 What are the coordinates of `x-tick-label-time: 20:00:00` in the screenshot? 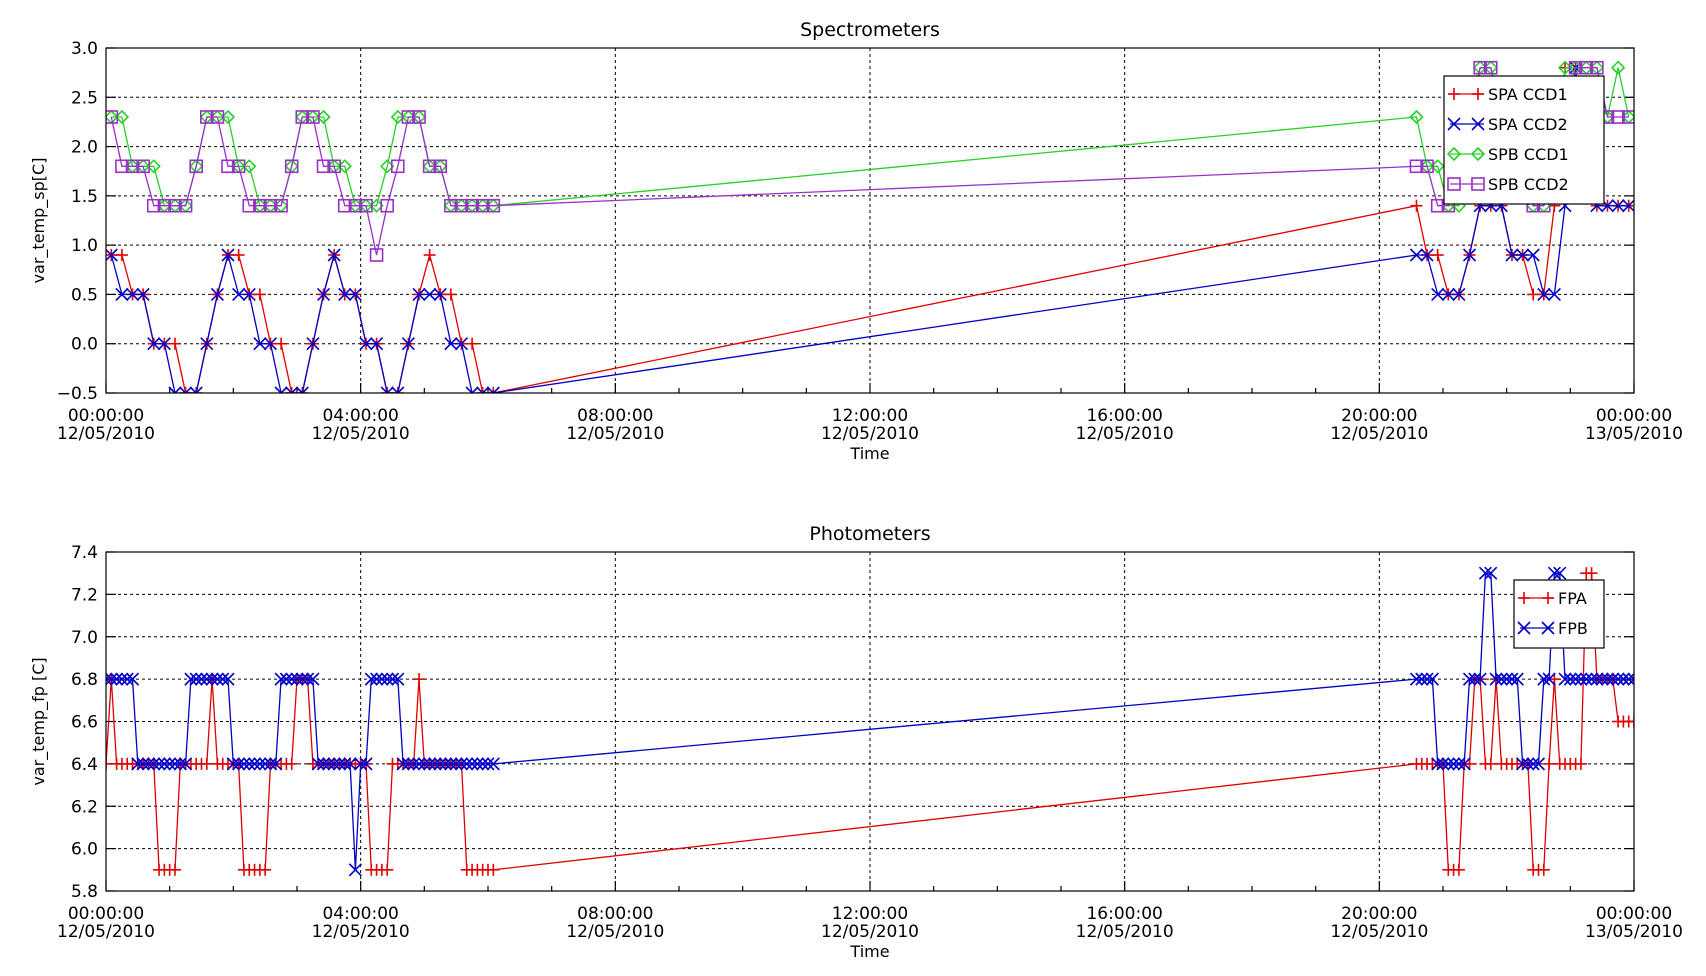 It's located at (1379, 914).